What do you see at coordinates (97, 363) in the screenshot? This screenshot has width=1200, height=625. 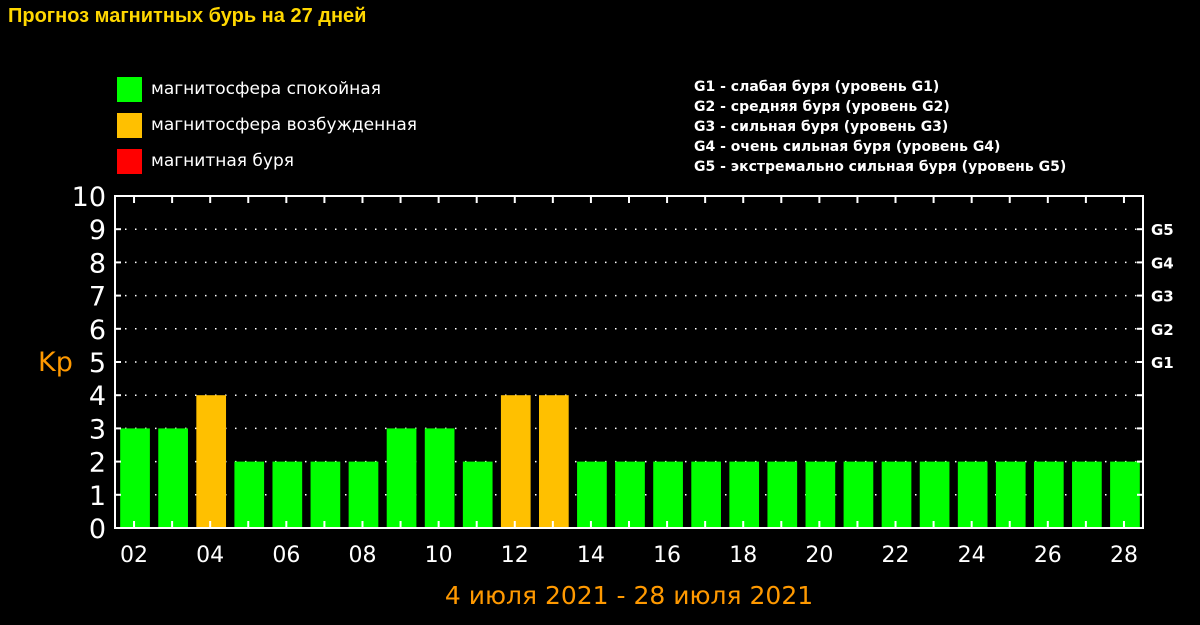 I see `y-tick-label: 5` at bounding box center [97, 363].